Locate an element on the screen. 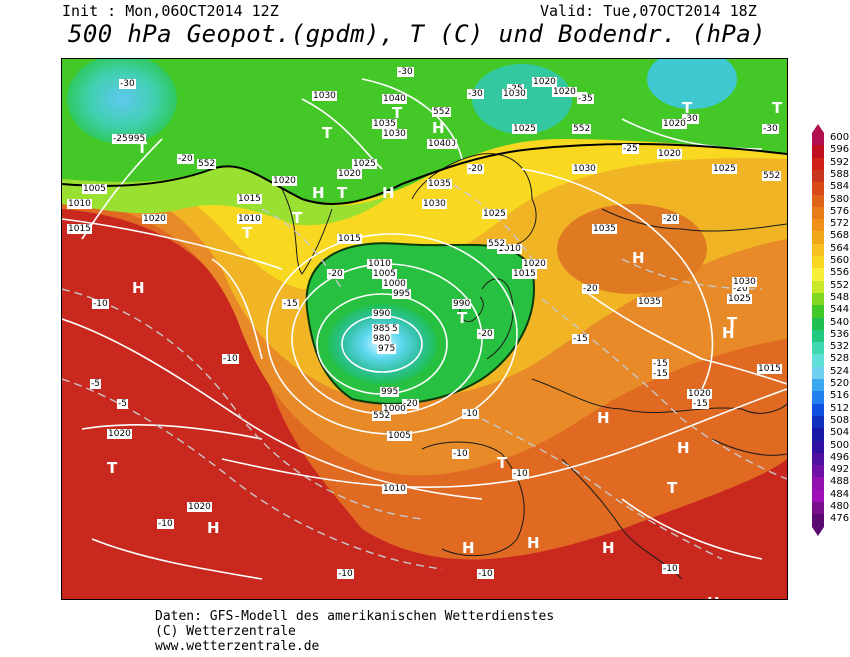 This screenshot has width=850, height=657. legend-label: 544 is located at coordinates (840, 310).